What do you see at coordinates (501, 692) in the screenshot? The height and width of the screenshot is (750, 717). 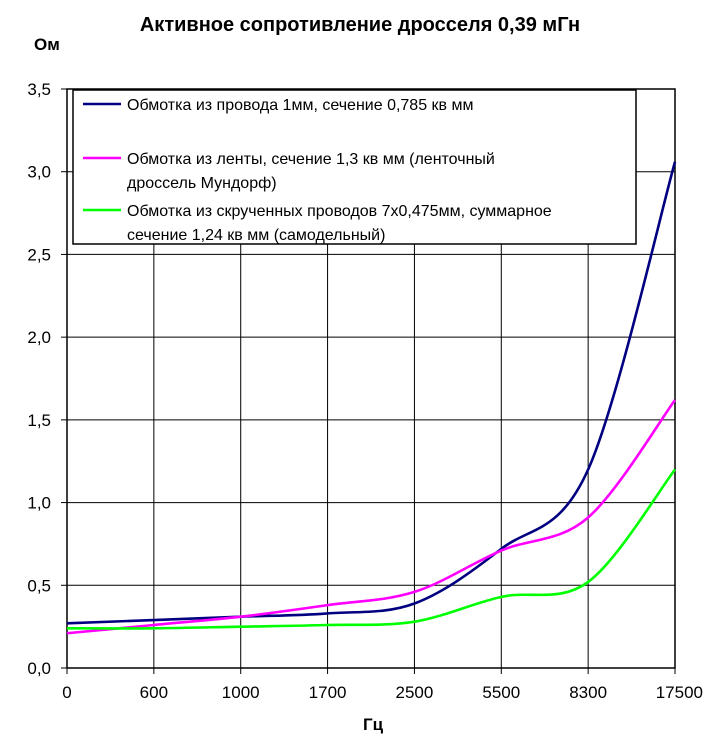 I see `x-tick-label: 5500` at bounding box center [501, 692].